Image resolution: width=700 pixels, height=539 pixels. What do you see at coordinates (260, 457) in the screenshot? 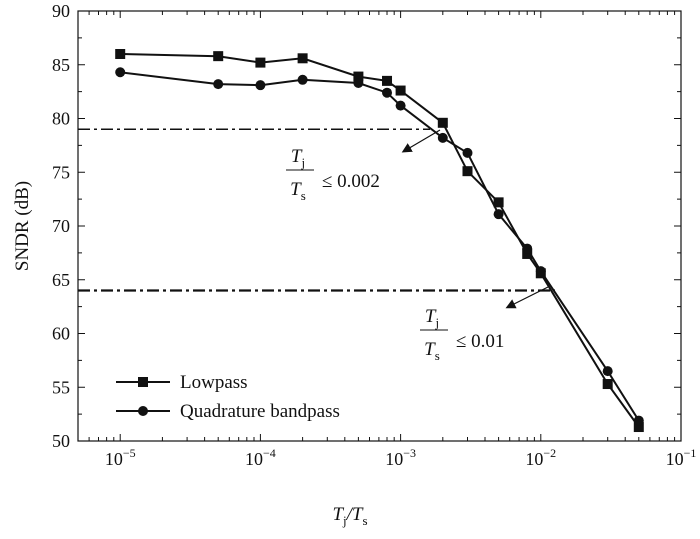
I see `x-tick-label: 10⁻⁴` at bounding box center [260, 457].